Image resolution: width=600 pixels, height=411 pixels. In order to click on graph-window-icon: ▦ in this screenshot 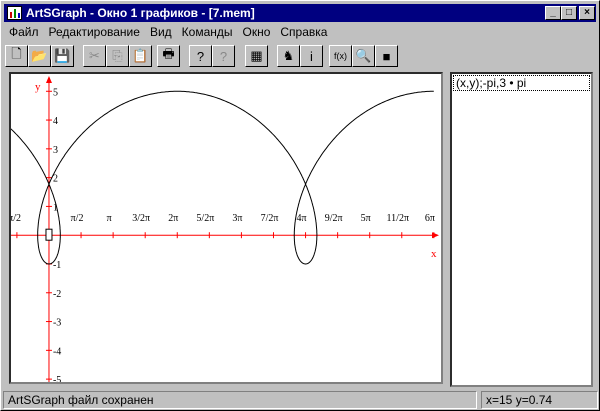, I will do `click(256, 55)`.